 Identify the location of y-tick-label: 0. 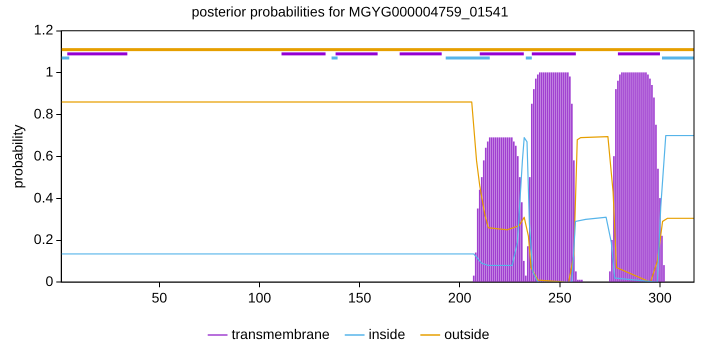
(49, 281).